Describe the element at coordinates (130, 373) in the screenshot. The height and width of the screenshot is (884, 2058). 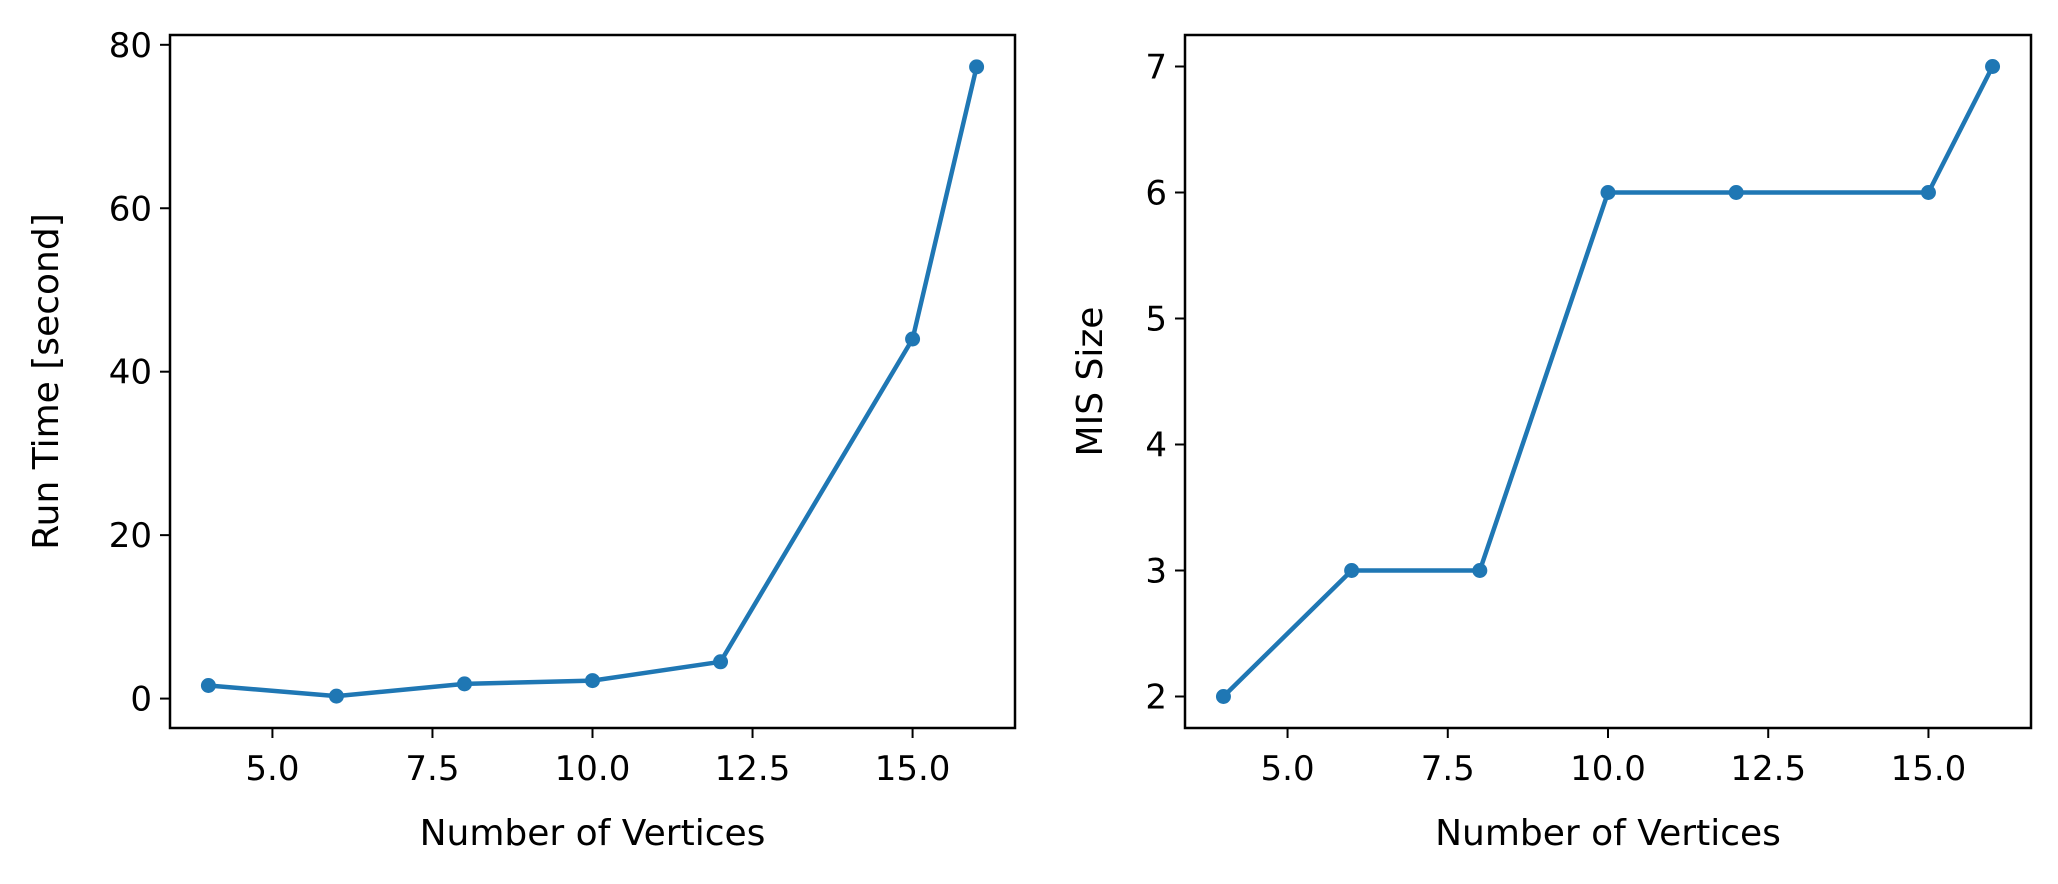
I see `y-tick-label: 40` at that location.